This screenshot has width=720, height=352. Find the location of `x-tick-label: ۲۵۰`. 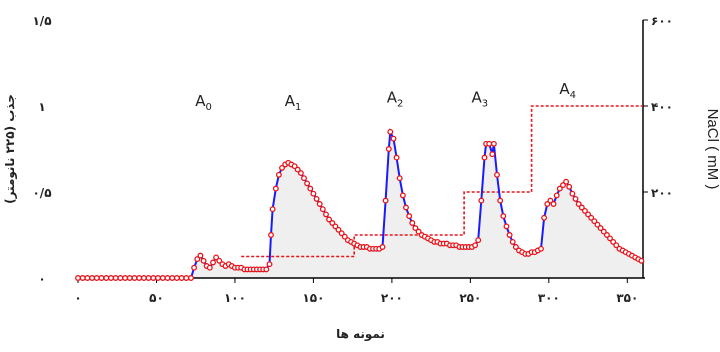

x-tick-label: ۲۵۰ is located at coordinates (470, 298).